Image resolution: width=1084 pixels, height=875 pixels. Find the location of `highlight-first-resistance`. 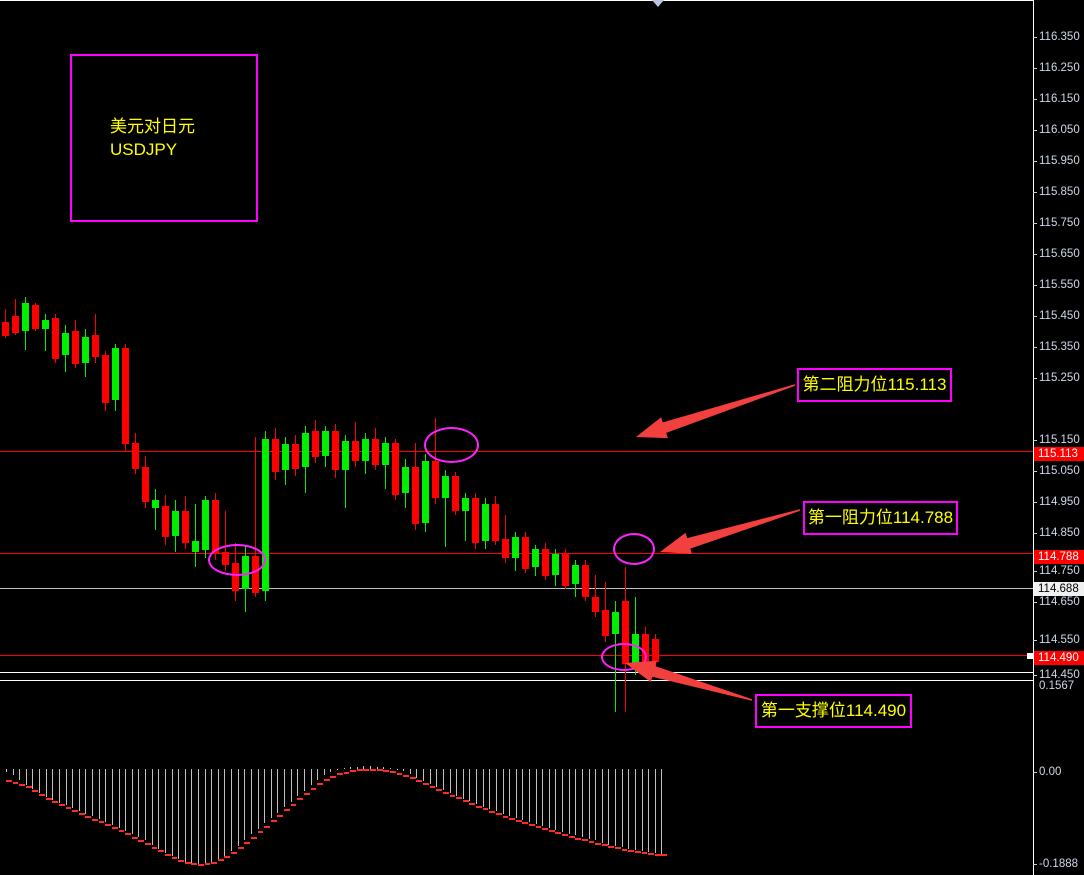

highlight-first-resistance is located at coordinates (634, 549).